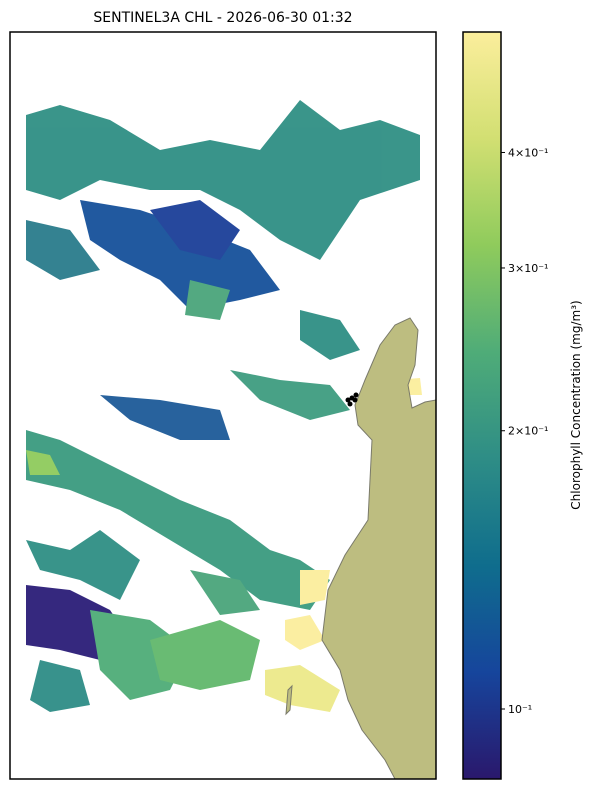 The image size is (593, 790). I want to click on colorbar-tick-label: 10⁻¹, so click(520, 709).